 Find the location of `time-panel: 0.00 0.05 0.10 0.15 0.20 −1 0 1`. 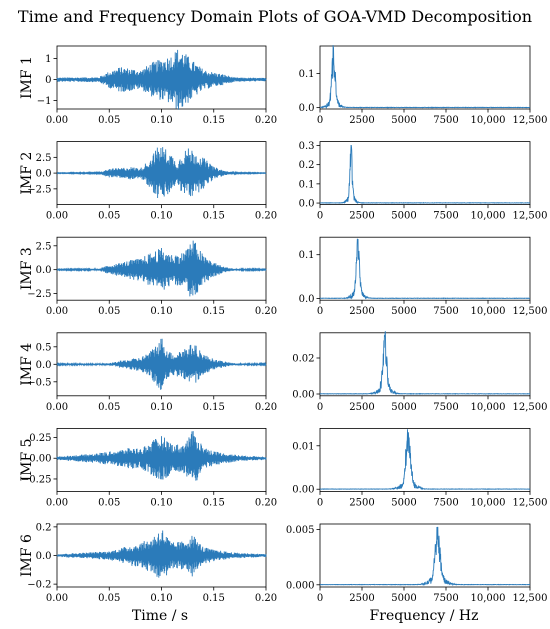

time-panel: 0.00 0.05 0.10 0.15 0.20 −1 0 1 is located at coordinates (157, 85).